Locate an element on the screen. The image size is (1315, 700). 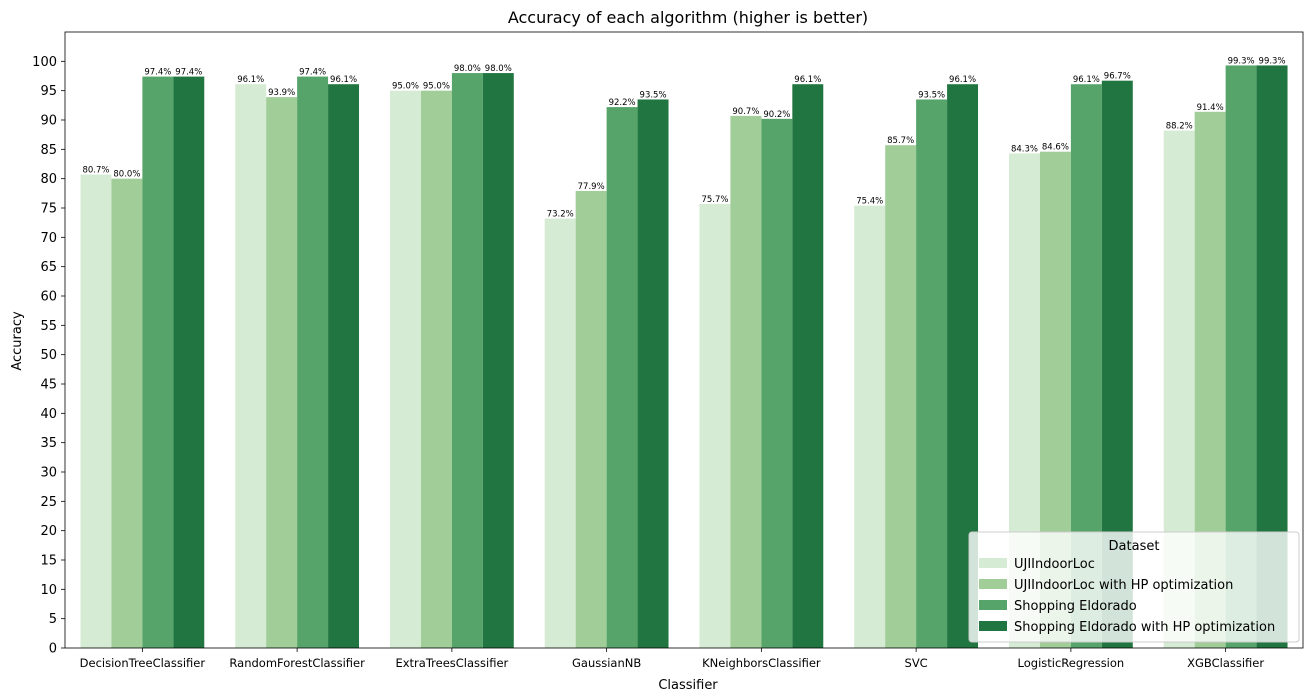
y-tick-label: 90 is located at coordinates (48, 121).